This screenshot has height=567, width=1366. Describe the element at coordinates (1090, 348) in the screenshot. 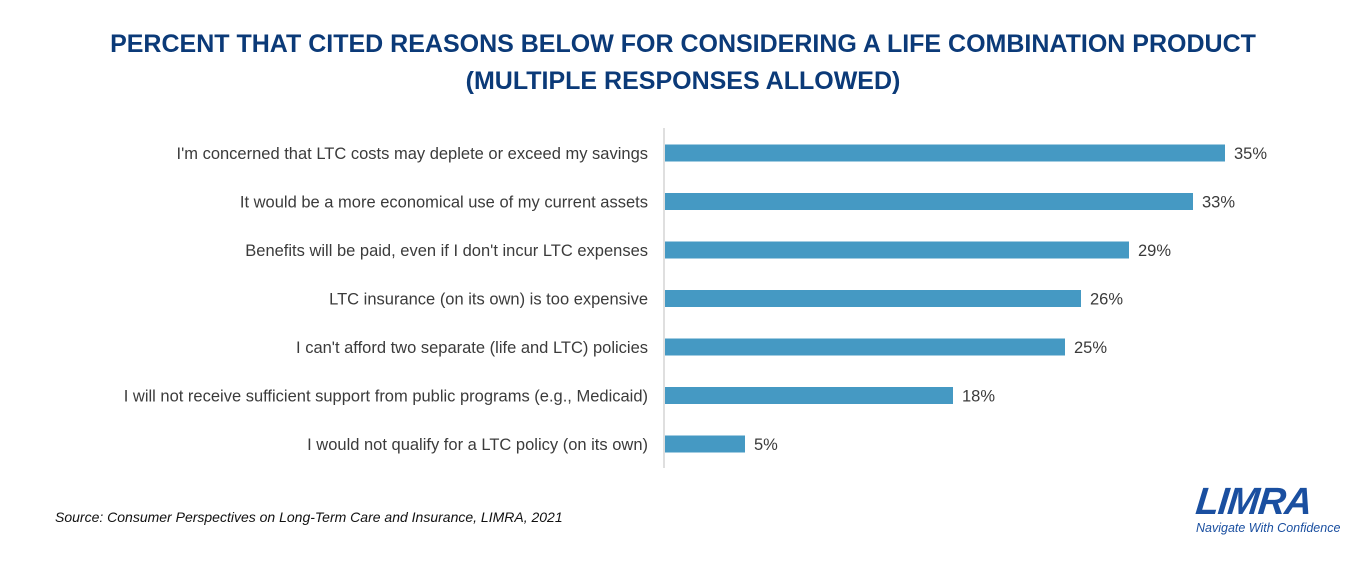

I see `data-label: 25%` at that location.